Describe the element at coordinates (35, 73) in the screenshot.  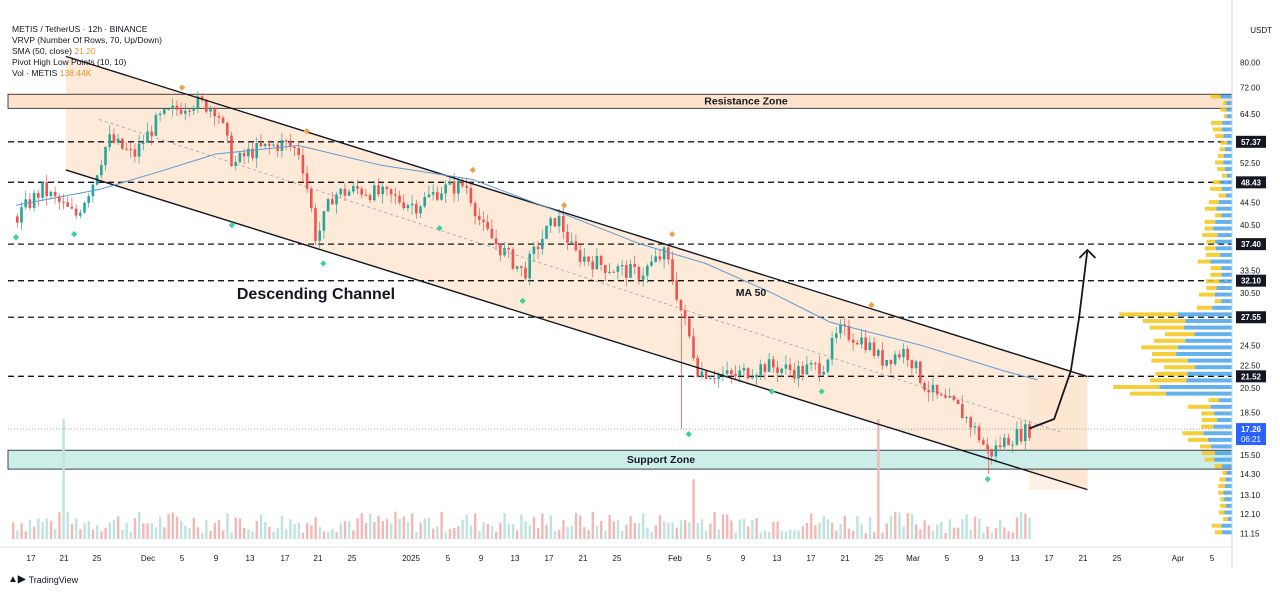
I see `volume-label: Vol · METIS` at that location.